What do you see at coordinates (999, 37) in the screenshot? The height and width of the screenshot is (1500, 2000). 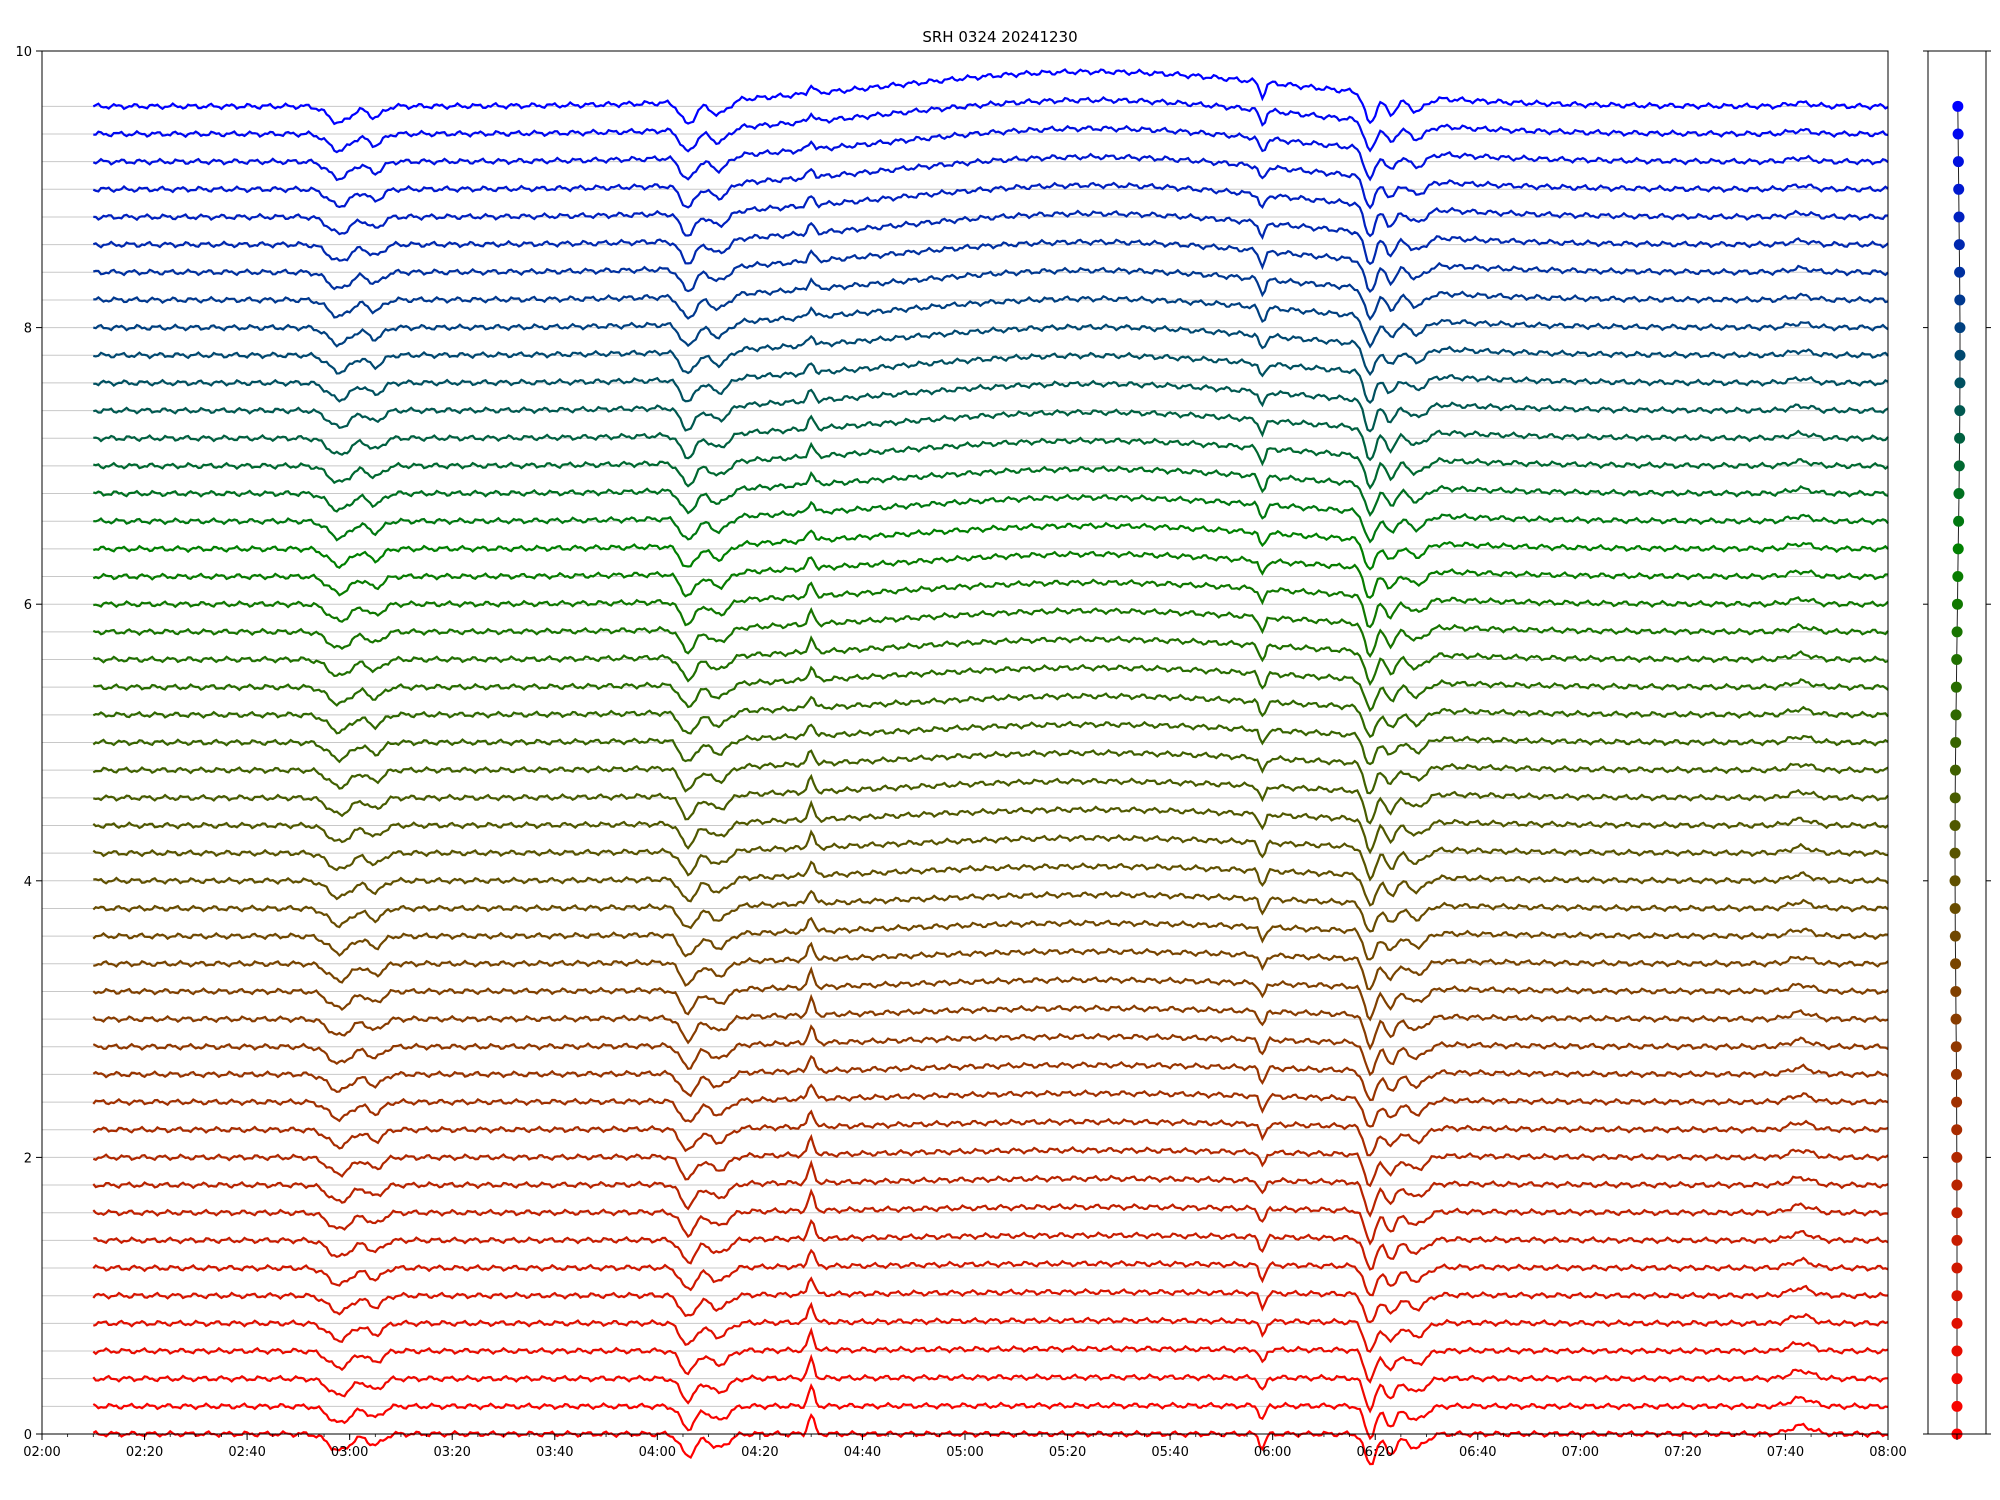 I see `chart-title: SRH 0324 20241230` at bounding box center [999, 37].